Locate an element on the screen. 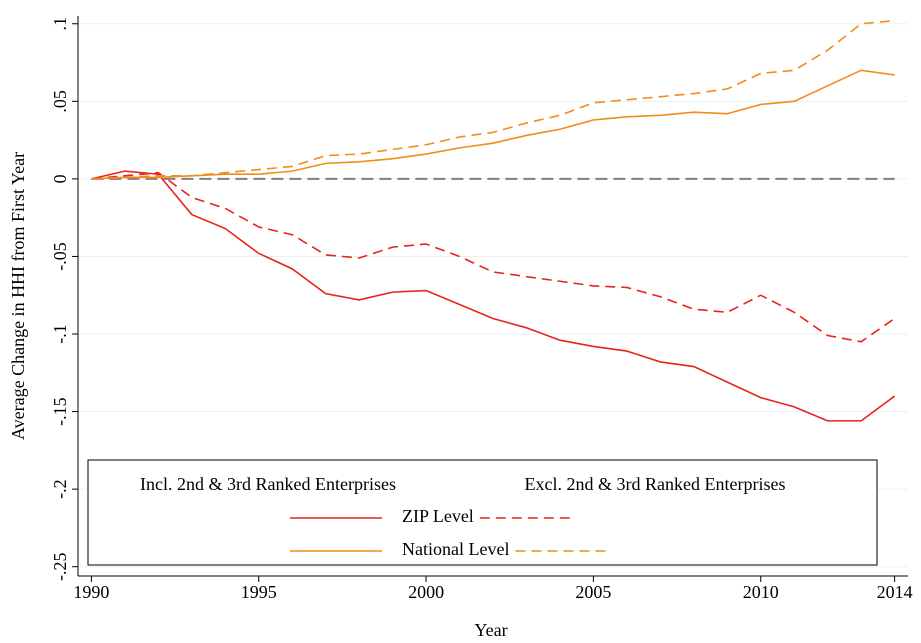 This screenshot has width=921, height=643. x-tick-label: 2014 is located at coordinates (895, 592).